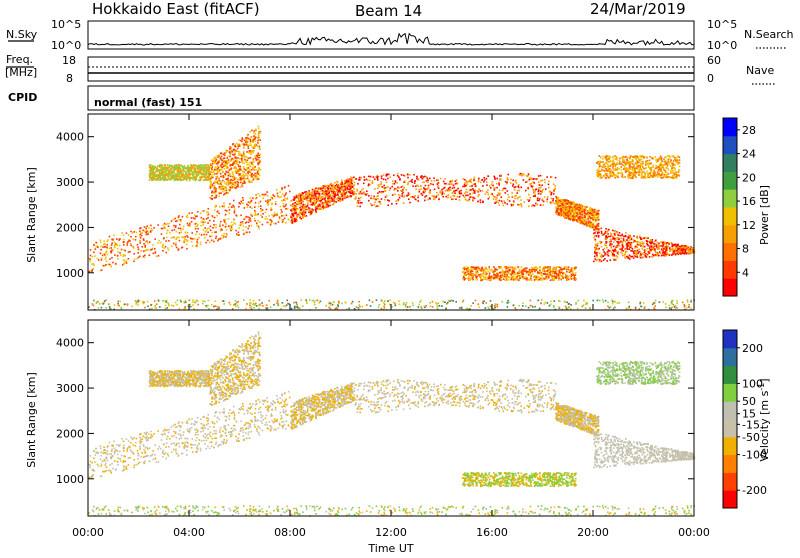 The height and width of the screenshot is (558, 800). I want to click on nave-tick-top: 60, so click(714, 60).